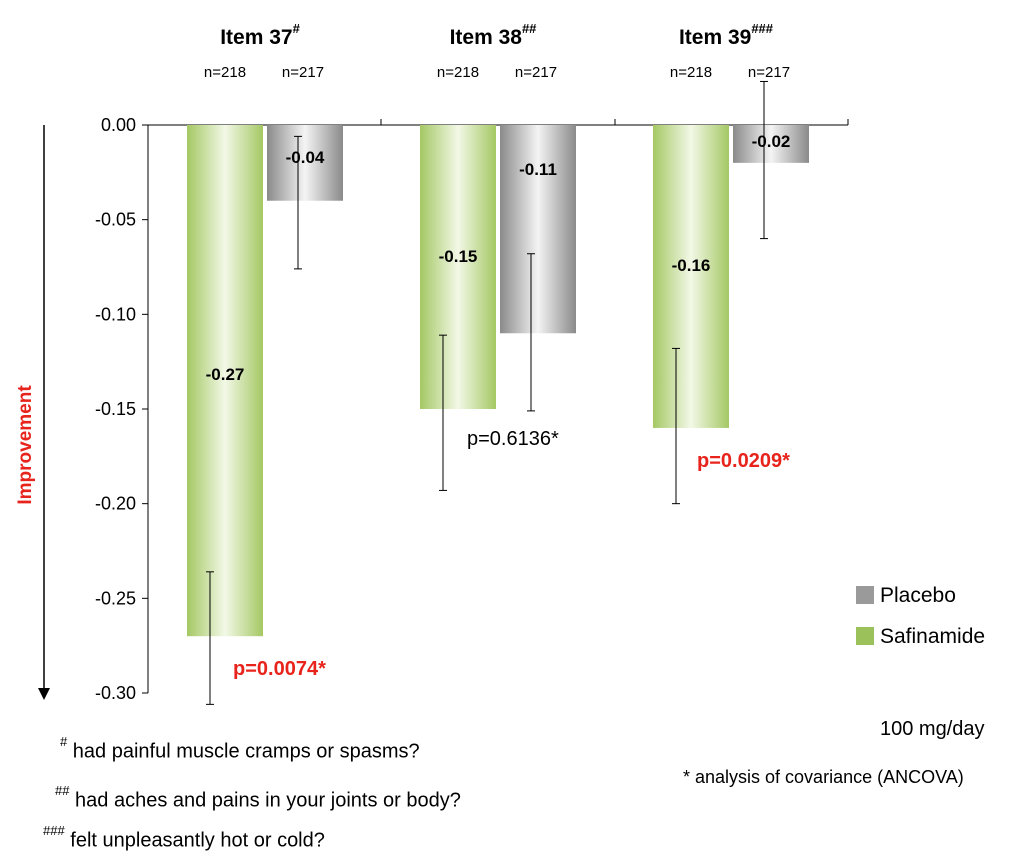  What do you see at coordinates (932, 729) in the screenshot?
I see `dose-note: 100 mg/day` at bounding box center [932, 729].